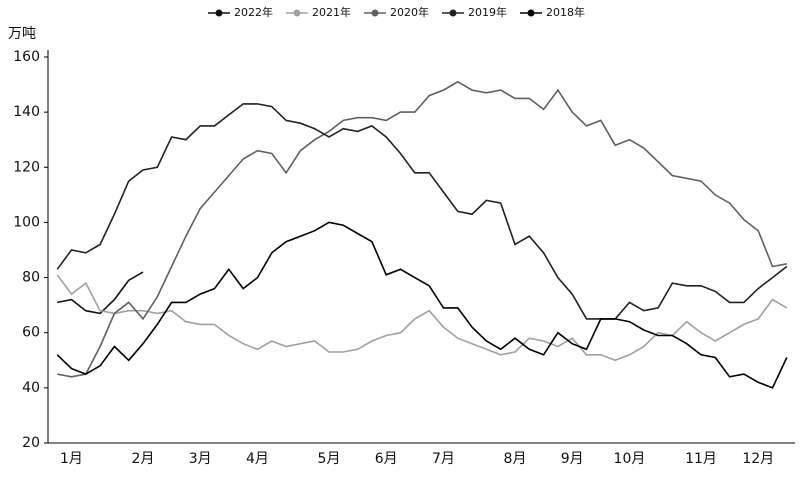 This screenshot has width=806, height=480. What do you see at coordinates (26, 222) in the screenshot?
I see `y-tick-label: 100` at bounding box center [26, 222].